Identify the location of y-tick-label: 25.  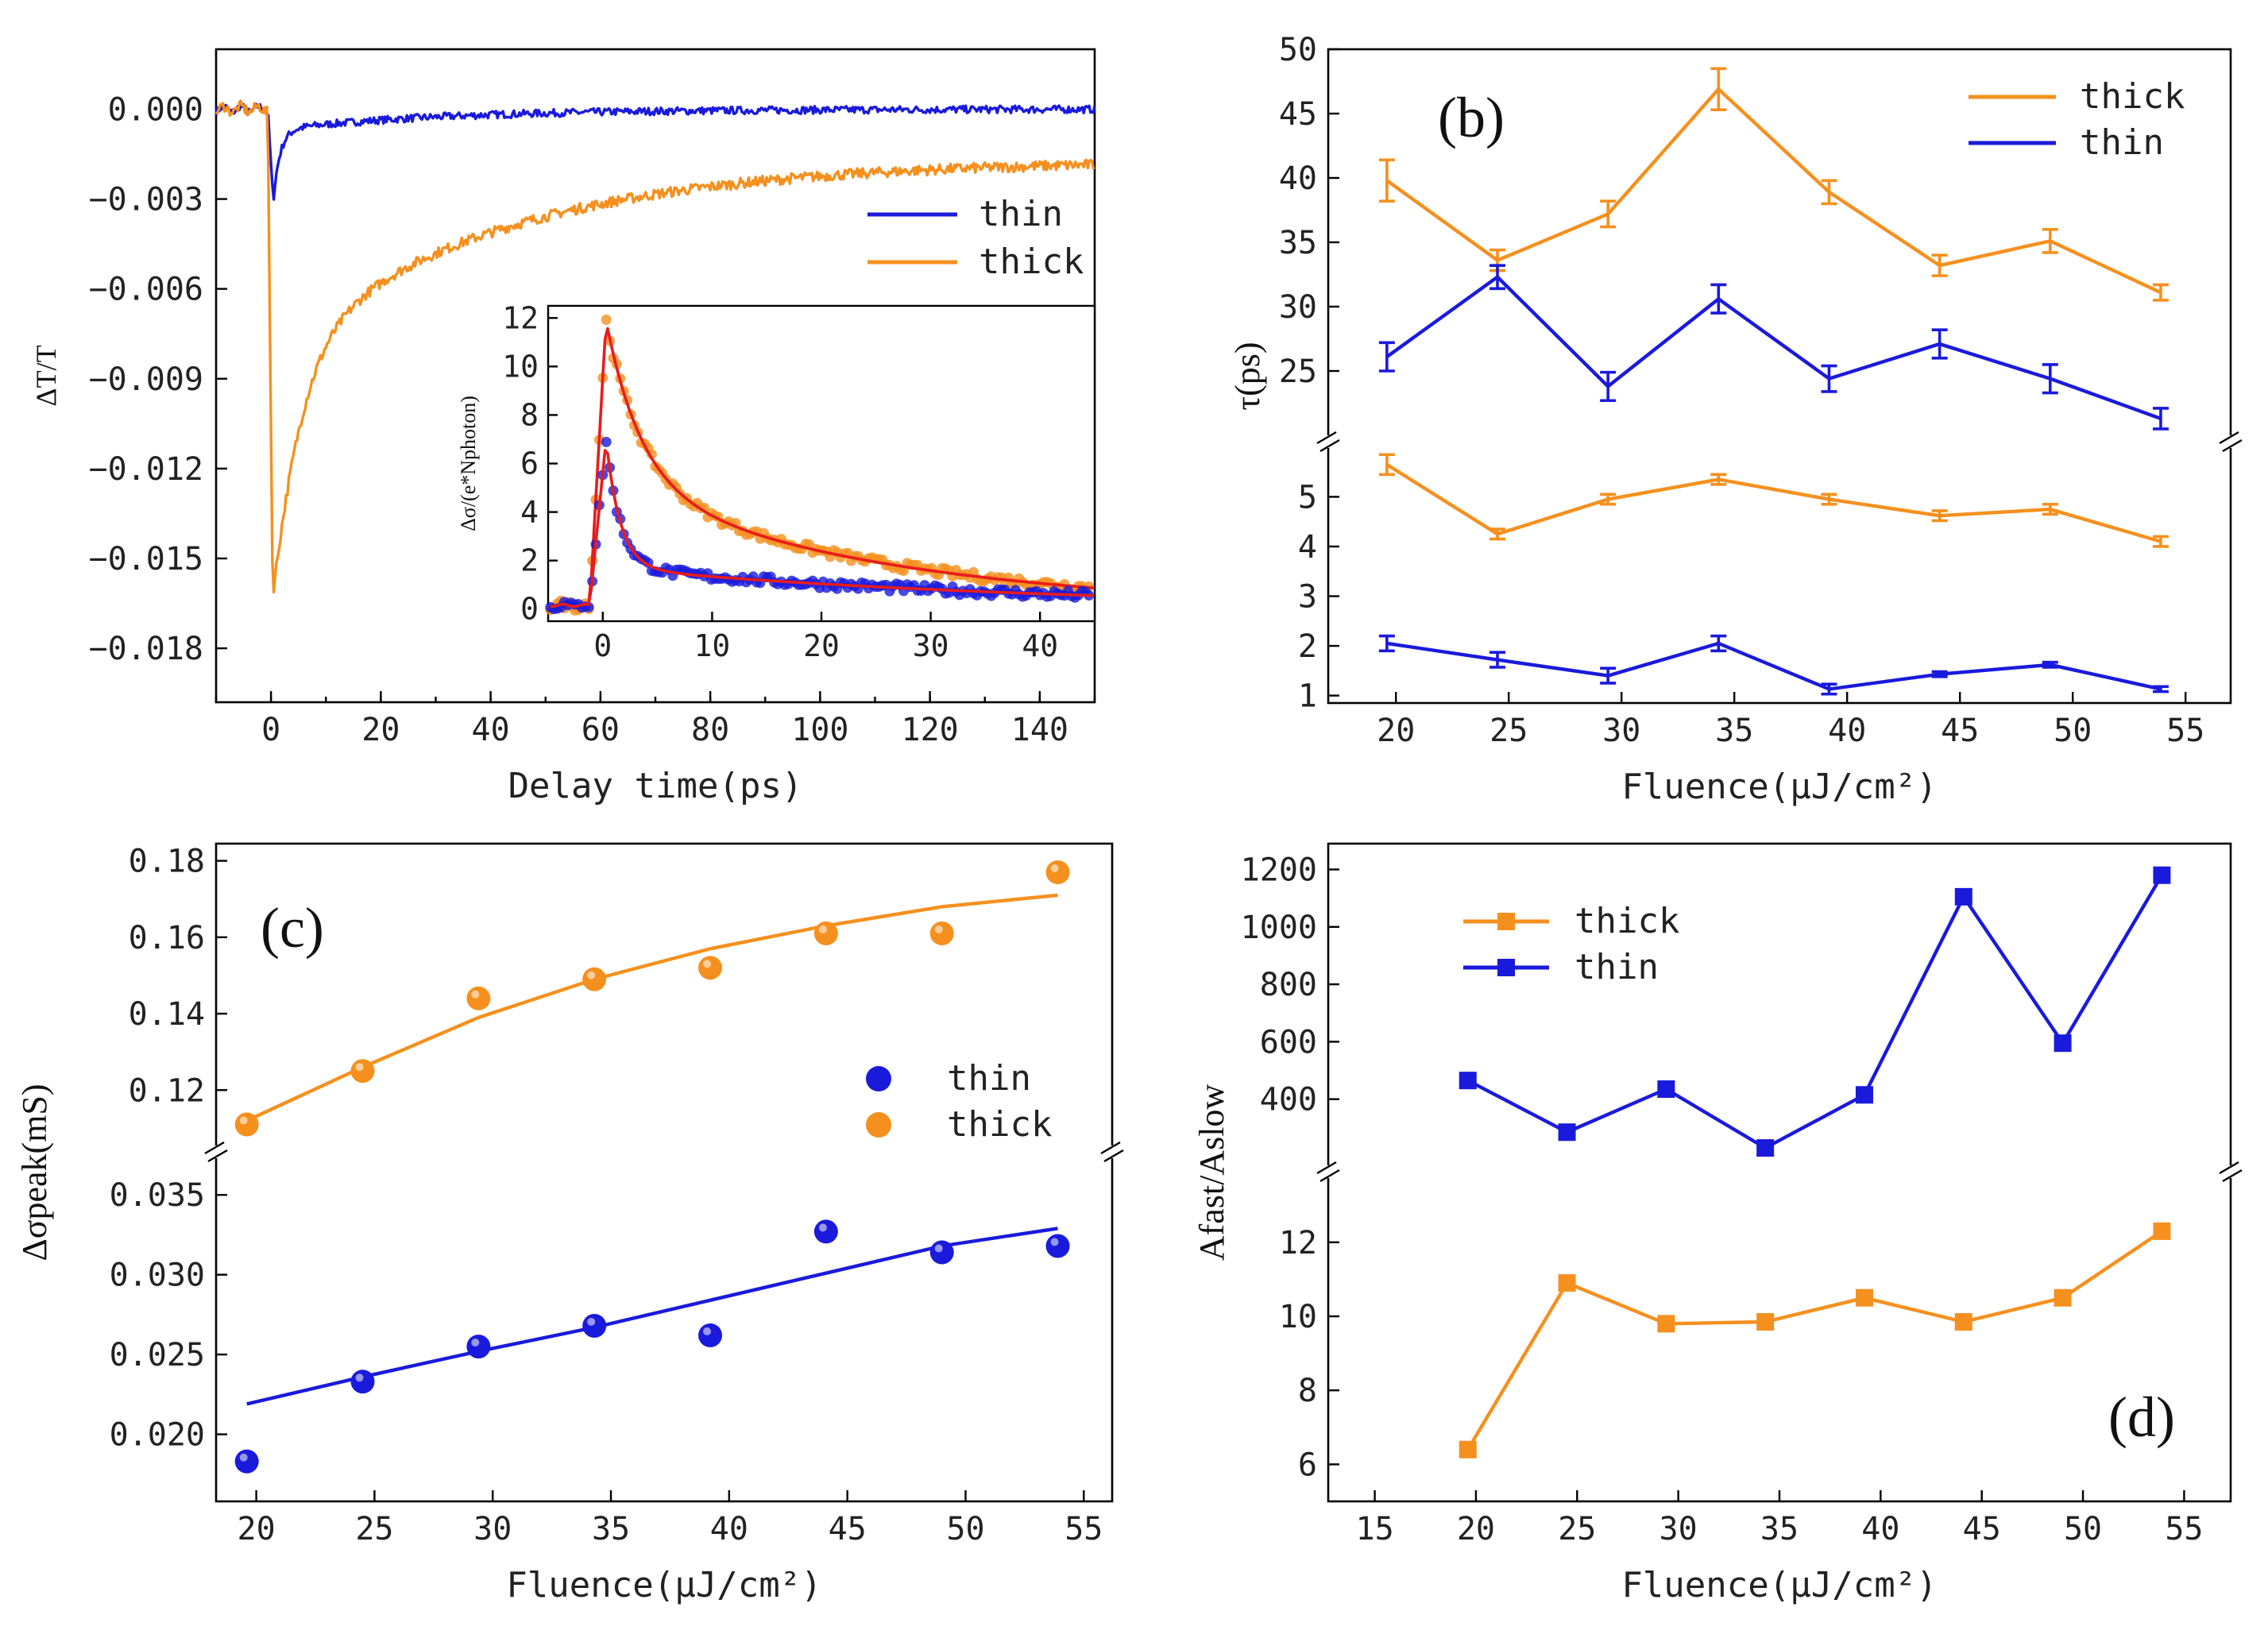
(1298, 371).